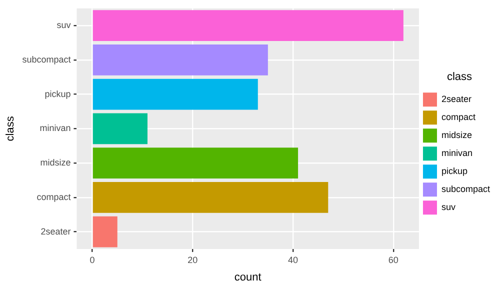 This screenshot has width=504, height=288. What do you see at coordinates (456, 153) in the screenshot?
I see `legend-label: minivan` at bounding box center [456, 153].